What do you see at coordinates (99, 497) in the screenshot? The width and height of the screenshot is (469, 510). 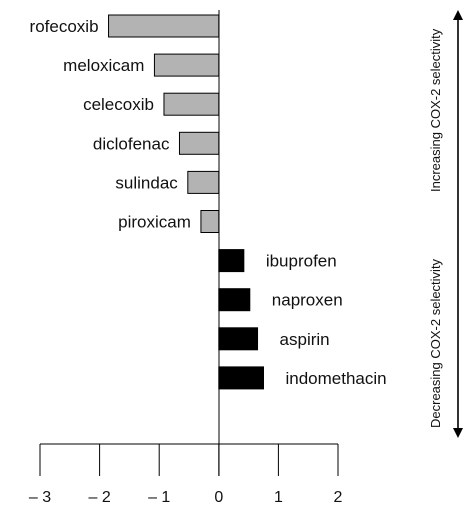 I see `x-tick-label-1: – 2` at bounding box center [99, 497].